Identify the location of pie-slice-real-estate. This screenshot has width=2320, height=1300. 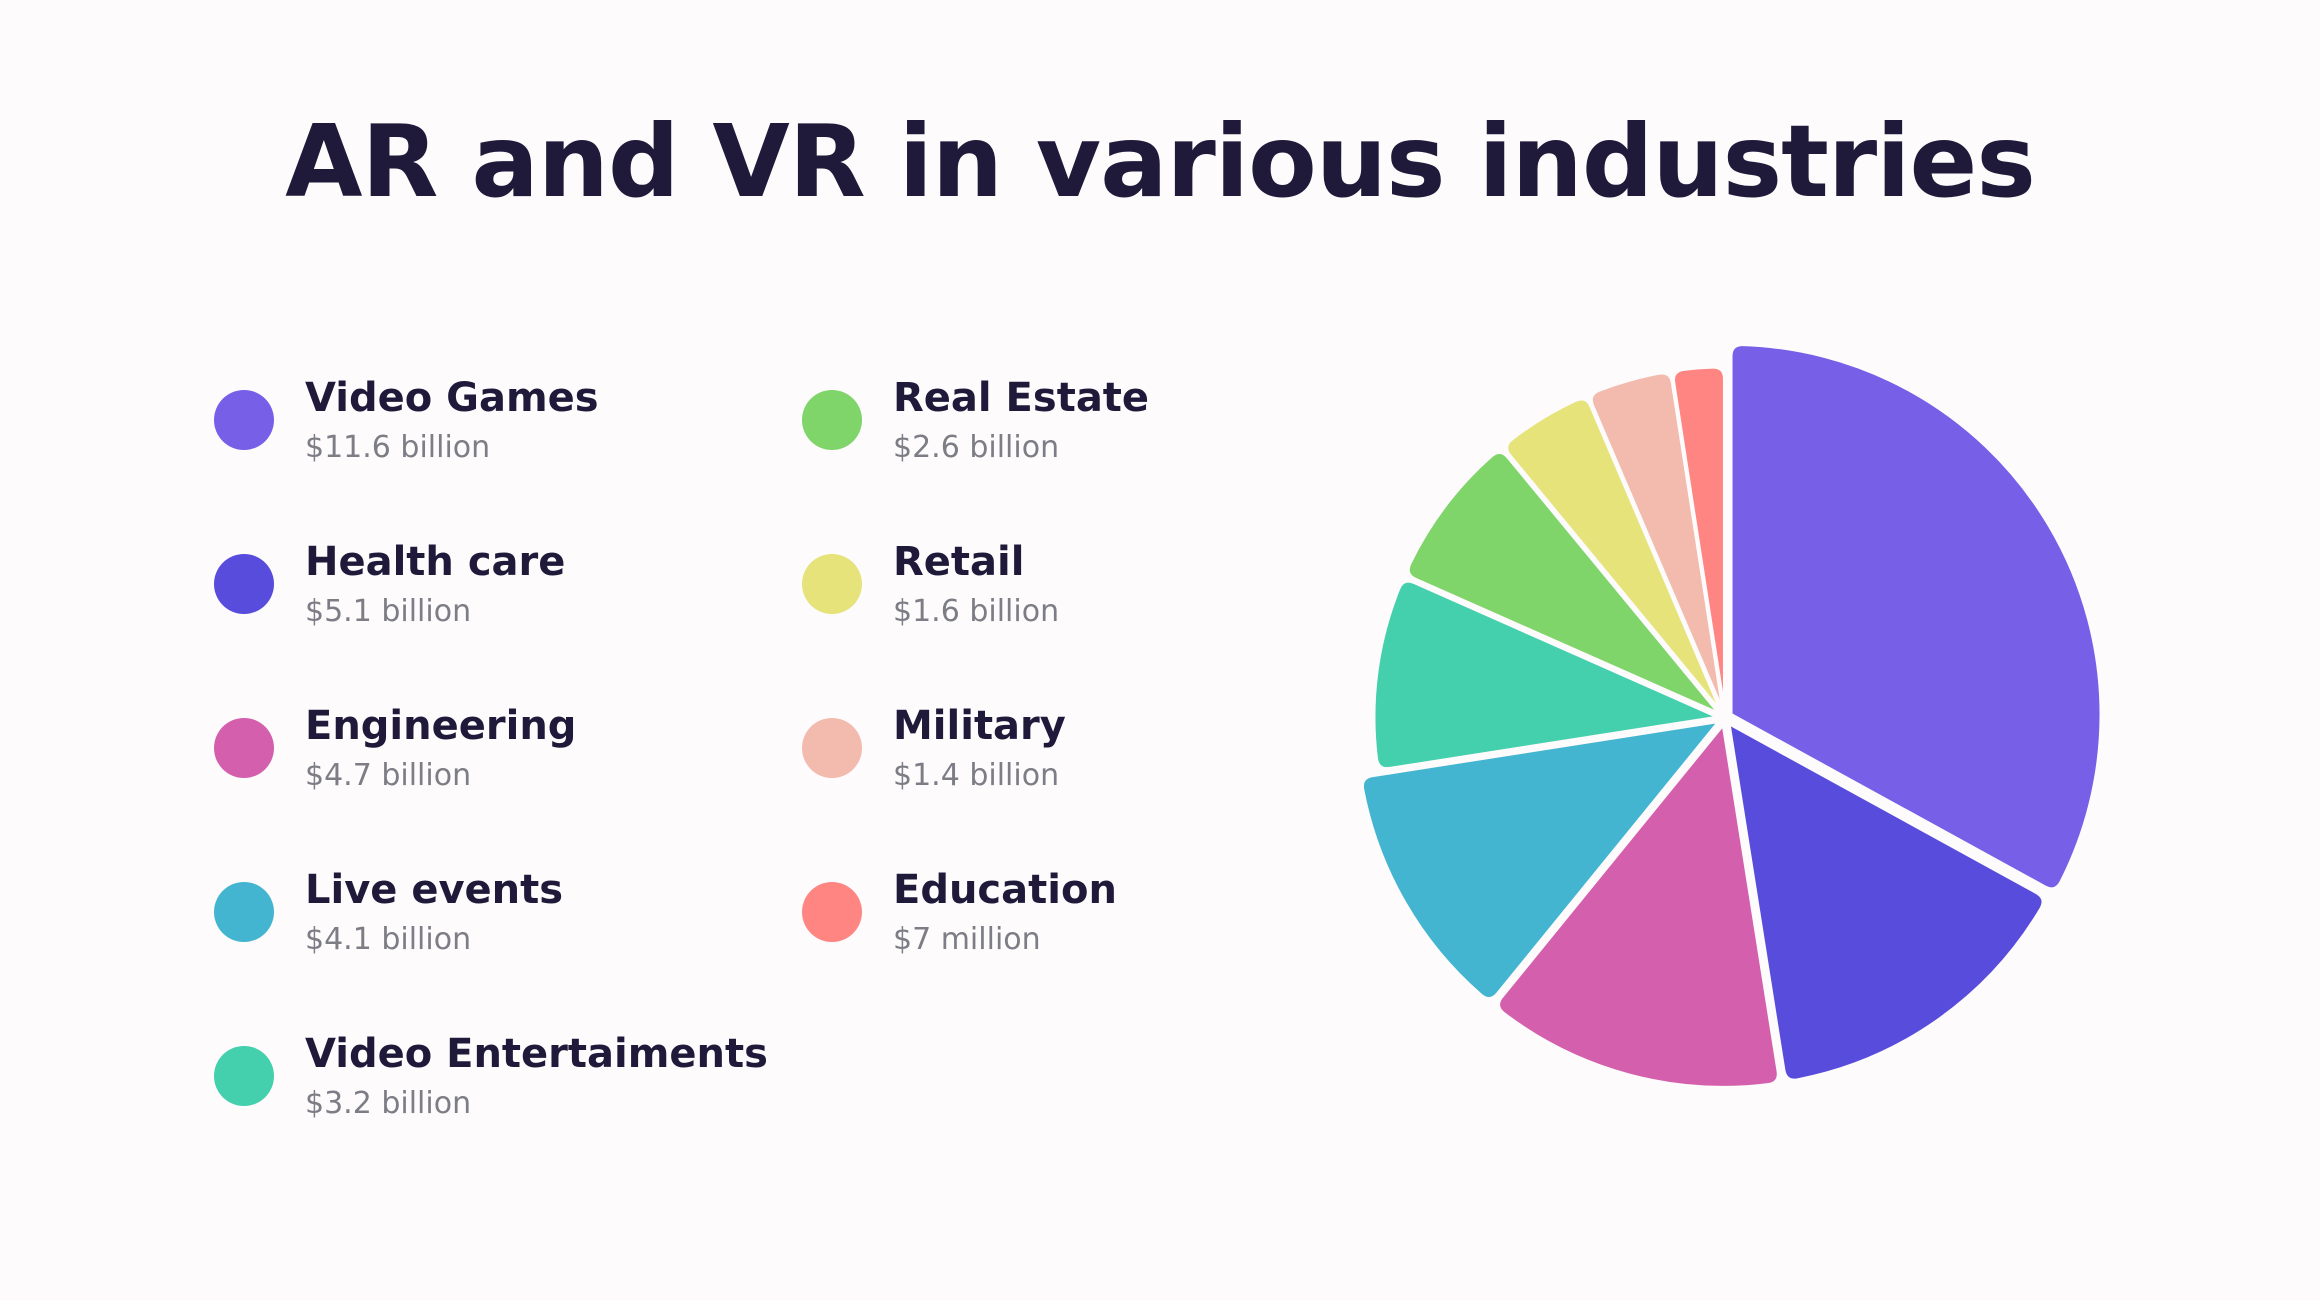
(1563, 583).